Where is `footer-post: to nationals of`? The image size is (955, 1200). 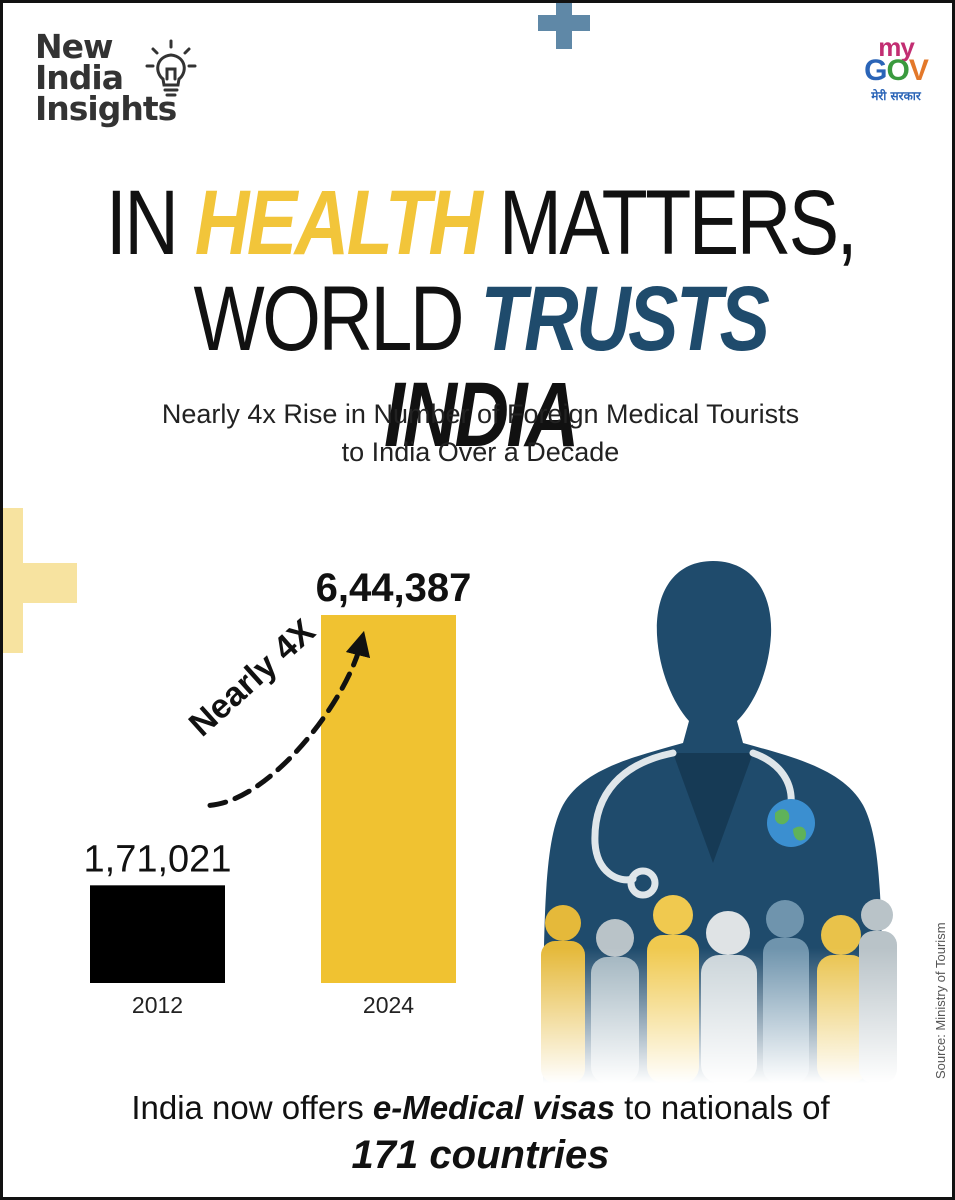
footer-post: to nationals of is located at coordinates (722, 1107).